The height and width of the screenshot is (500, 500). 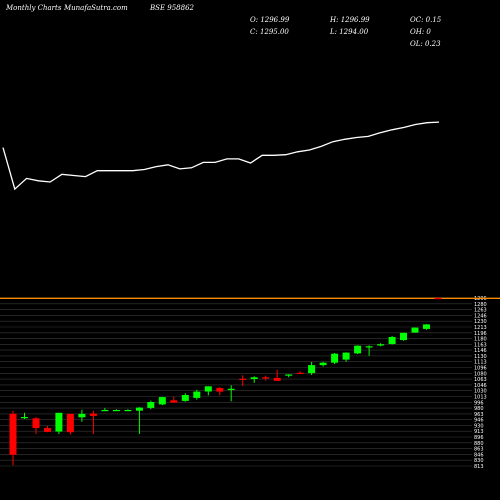 I want to click on oc-value: OC: 0.15, so click(x=426, y=20).